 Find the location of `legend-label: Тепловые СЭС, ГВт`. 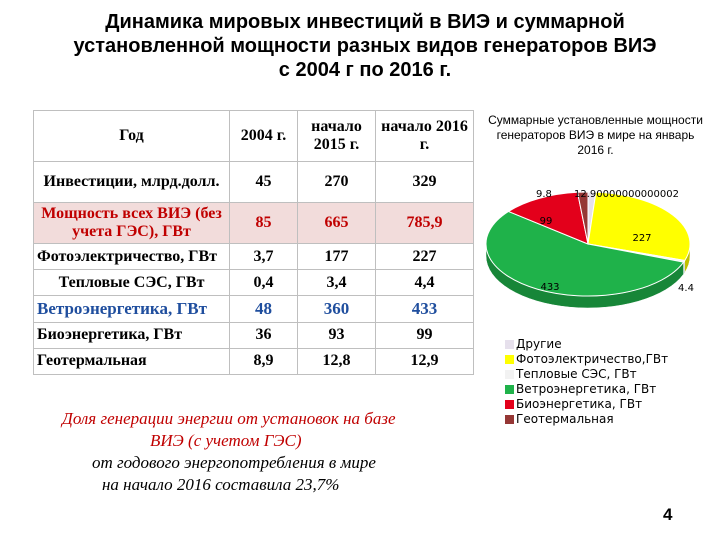

legend-label: Тепловые СЭС, ГВт is located at coordinates (576, 374).